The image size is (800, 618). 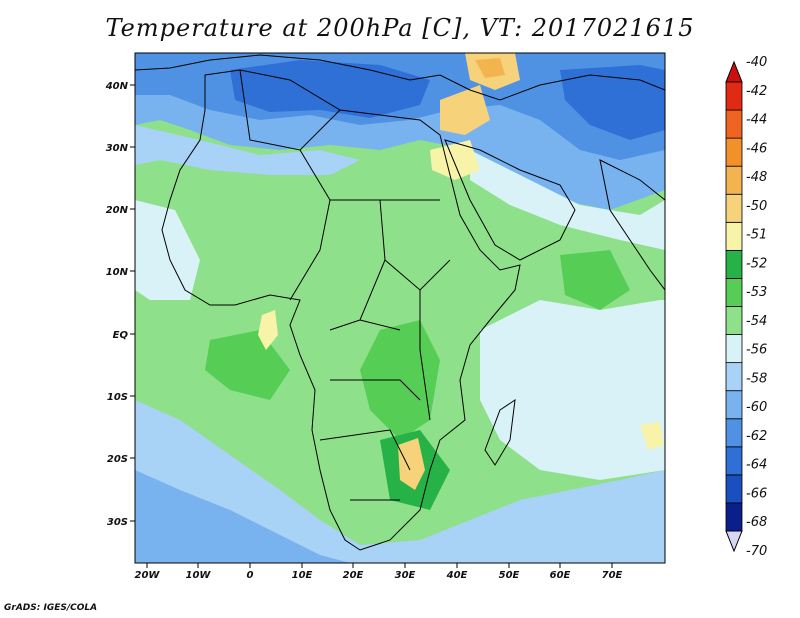 I want to click on colorbar-label: -68, so click(x=756, y=522).